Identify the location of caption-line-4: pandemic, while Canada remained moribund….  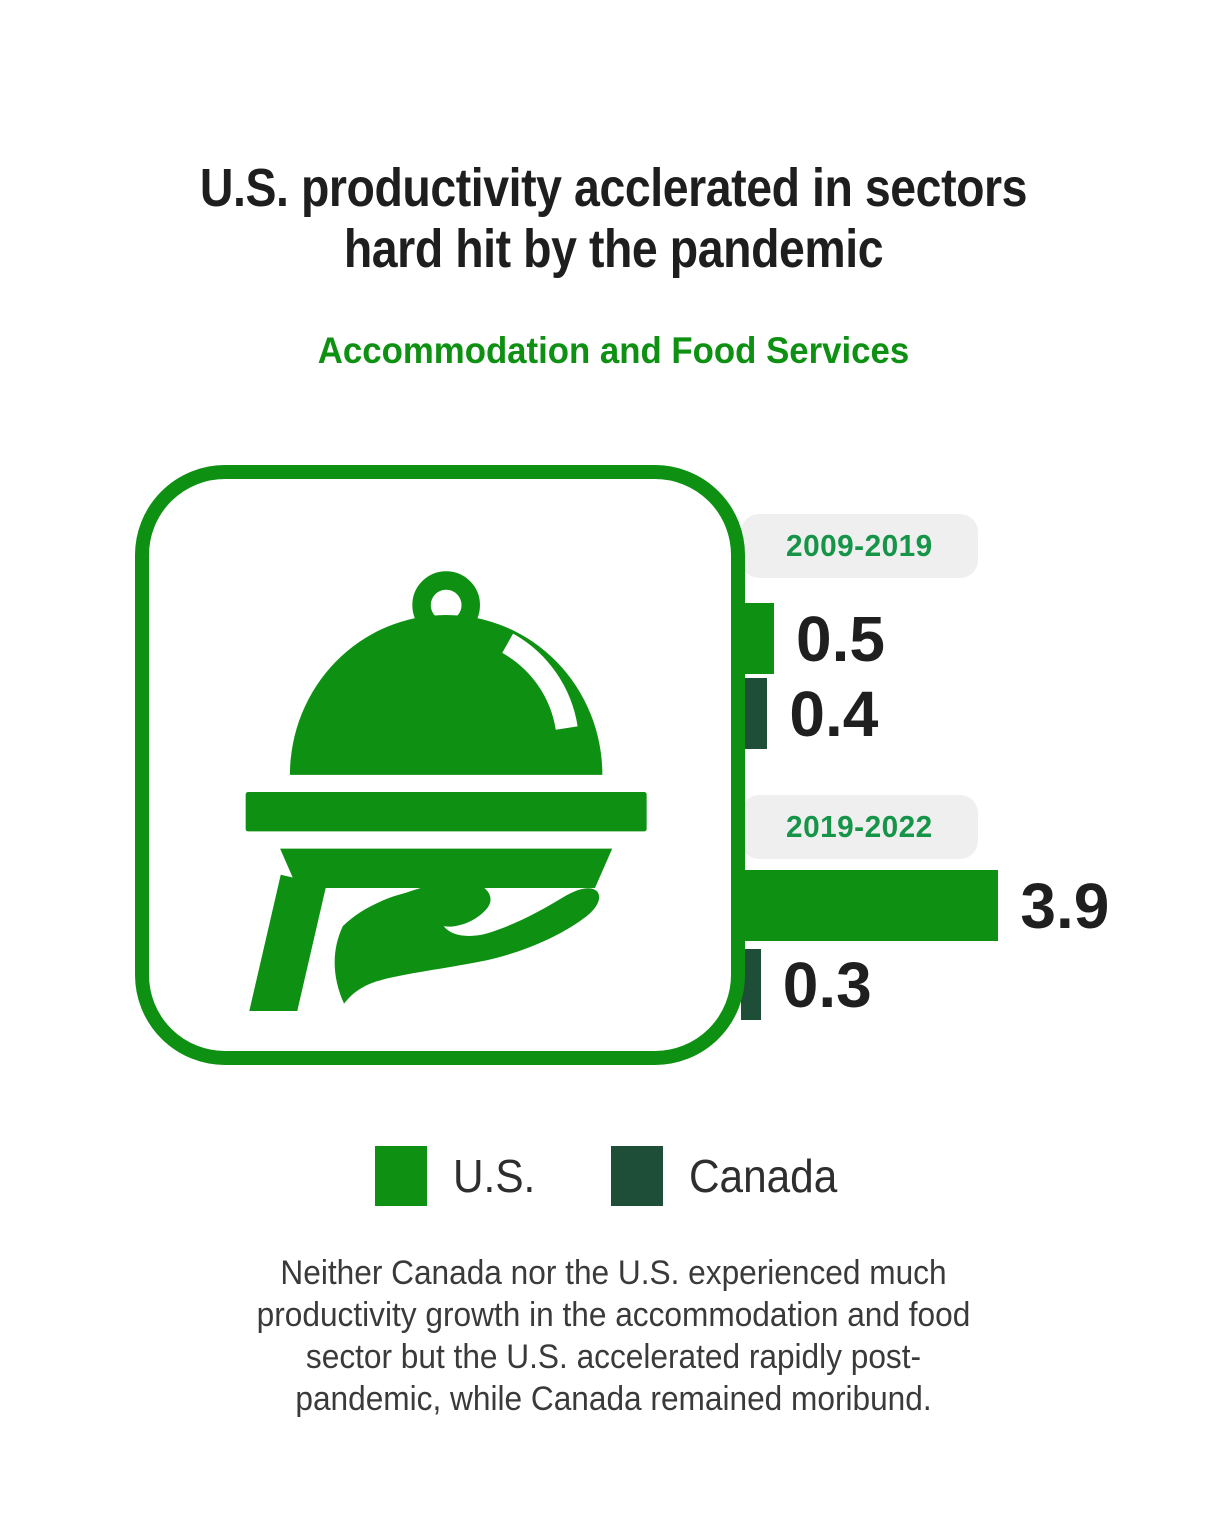
(613, 1399).